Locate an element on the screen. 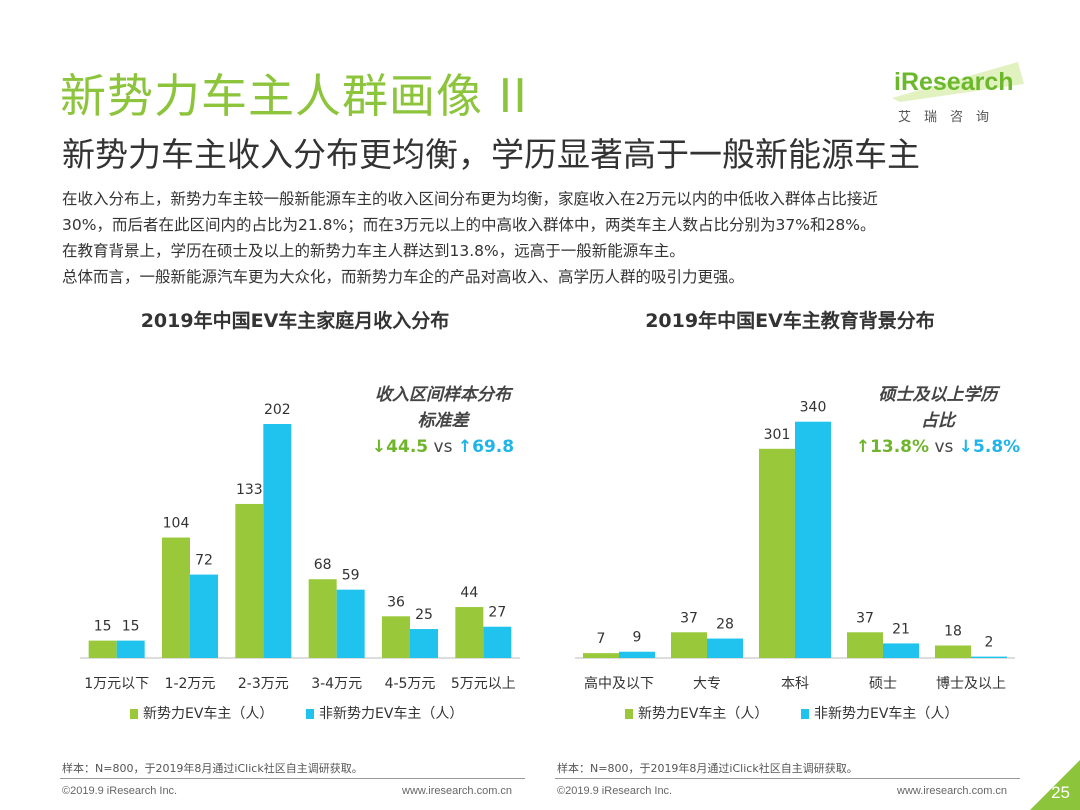  data-label-1-2: 340 is located at coordinates (813, 408).